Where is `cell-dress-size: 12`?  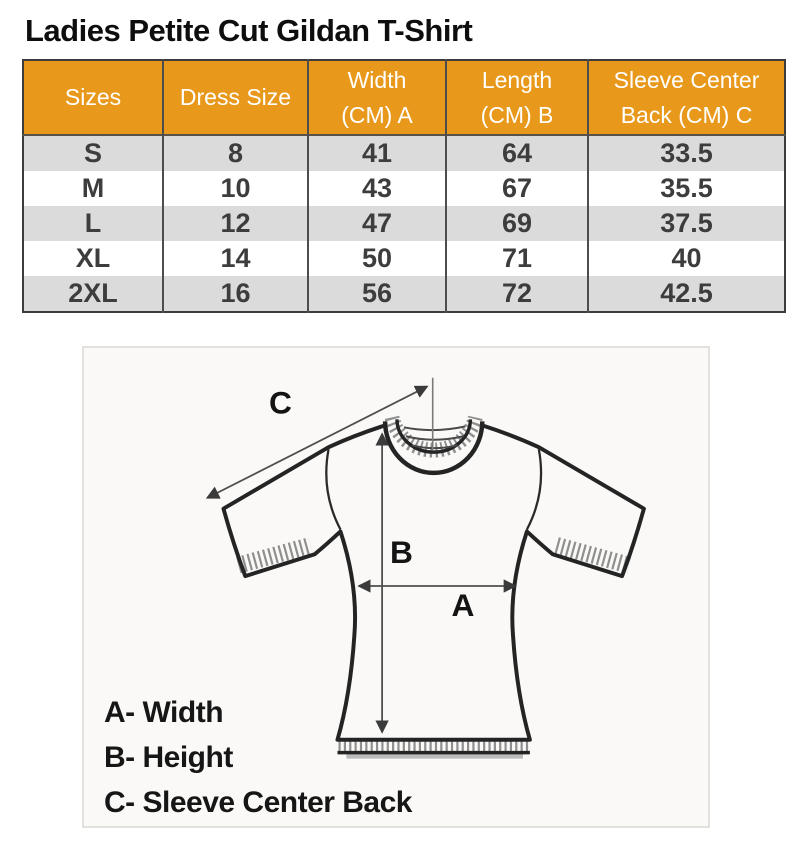
cell-dress-size: 12 is located at coordinates (235, 223).